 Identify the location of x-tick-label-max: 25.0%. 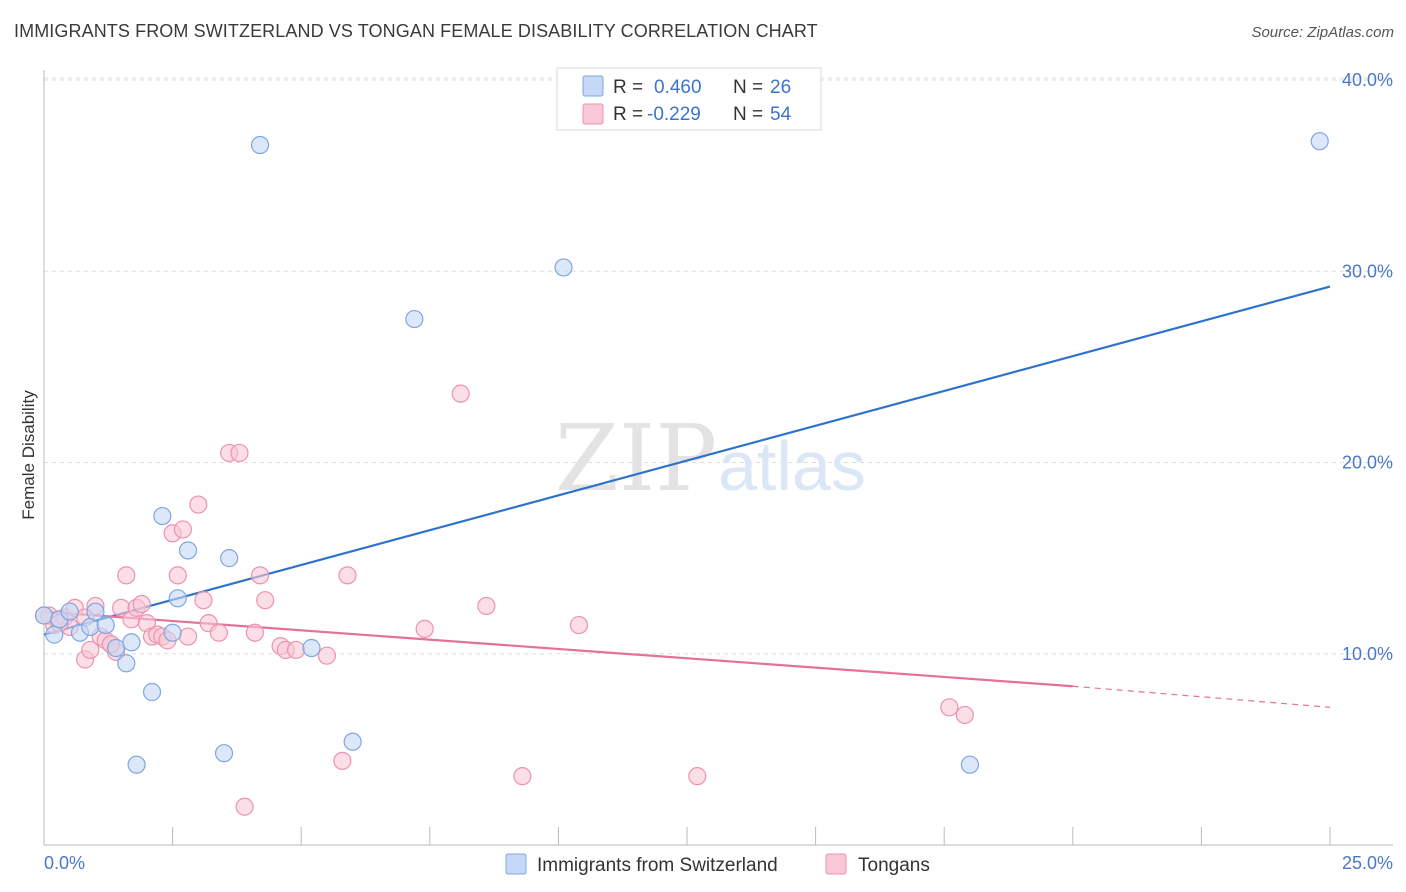
(1367, 863).